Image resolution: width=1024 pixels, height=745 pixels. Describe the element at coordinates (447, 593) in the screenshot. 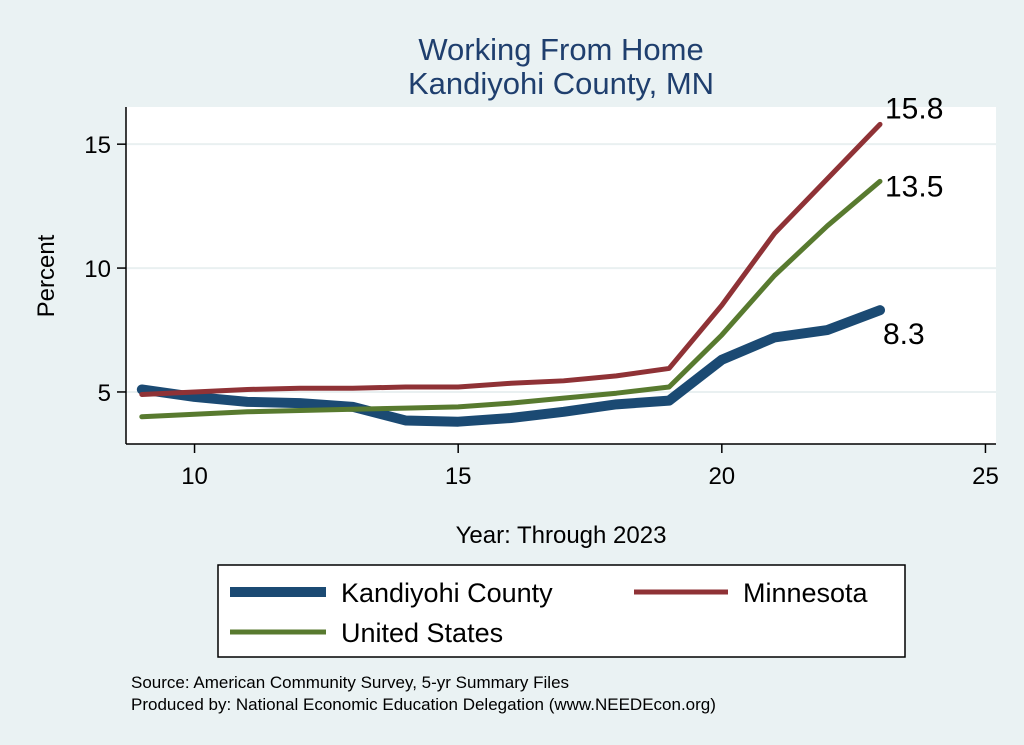

I see `legend-label-kandiyohi: Kandiyohi County` at that location.